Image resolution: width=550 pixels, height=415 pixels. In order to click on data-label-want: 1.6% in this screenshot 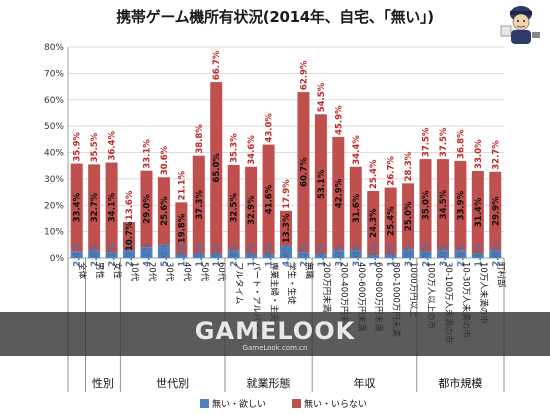, I will do `click(479, 255)`.